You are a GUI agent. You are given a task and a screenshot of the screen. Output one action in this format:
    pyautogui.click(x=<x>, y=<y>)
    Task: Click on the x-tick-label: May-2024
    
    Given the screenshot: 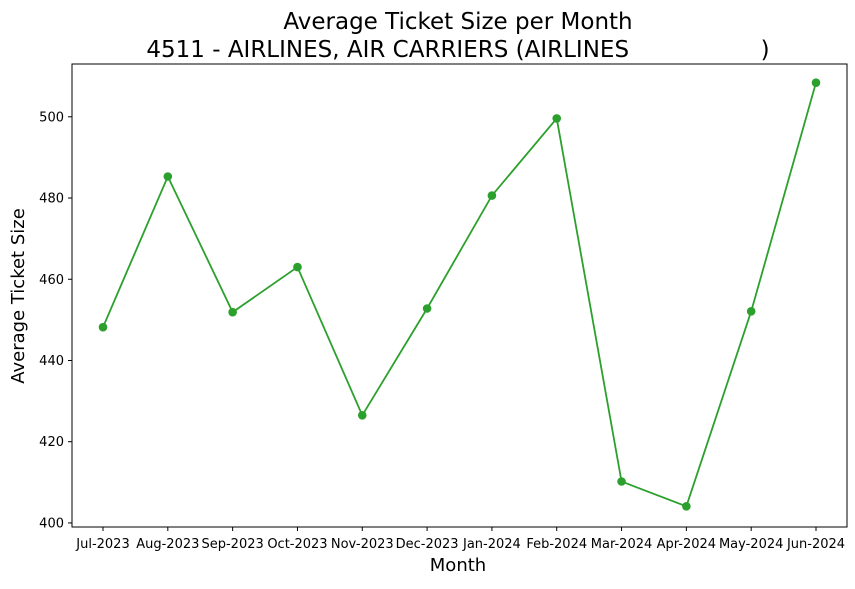 What is the action you would take?
    pyautogui.click(x=751, y=544)
    